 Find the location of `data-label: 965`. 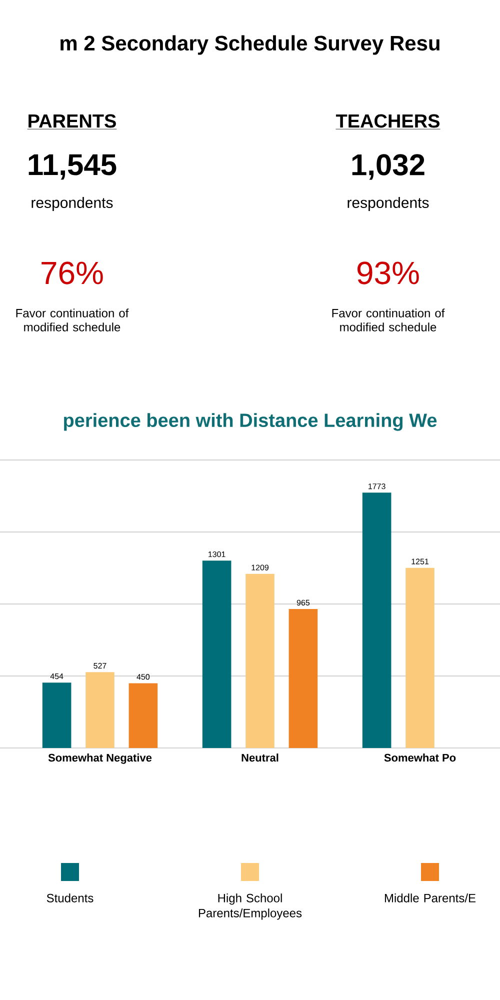

data-label: 965 is located at coordinates (303, 603).